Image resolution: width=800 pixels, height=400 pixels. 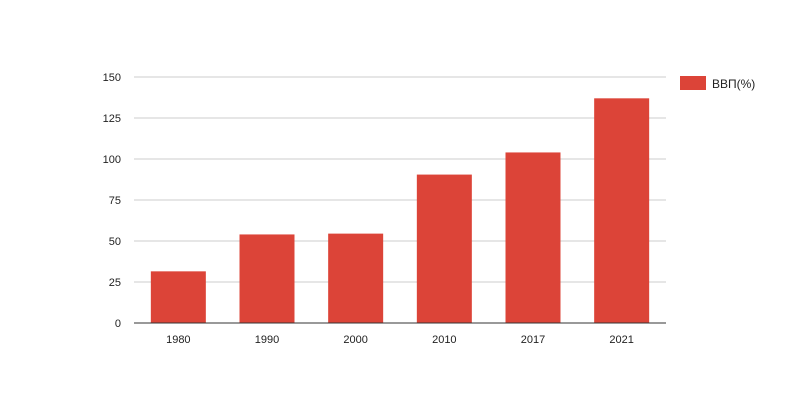 What do you see at coordinates (115, 283) in the screenshot?
I see `y-tick-label: 25` at bounding box center [115, 283].